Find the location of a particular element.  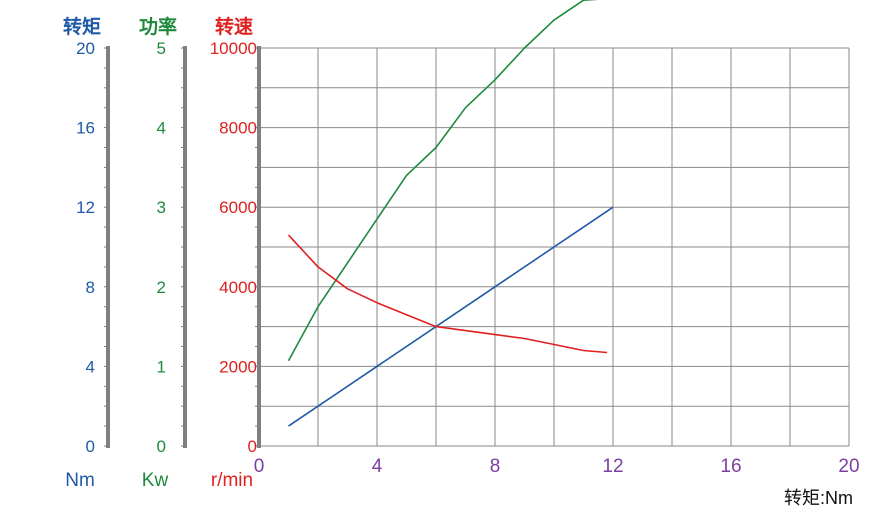

speed-tick-label: 2000 is located at coordinates (238, 366).